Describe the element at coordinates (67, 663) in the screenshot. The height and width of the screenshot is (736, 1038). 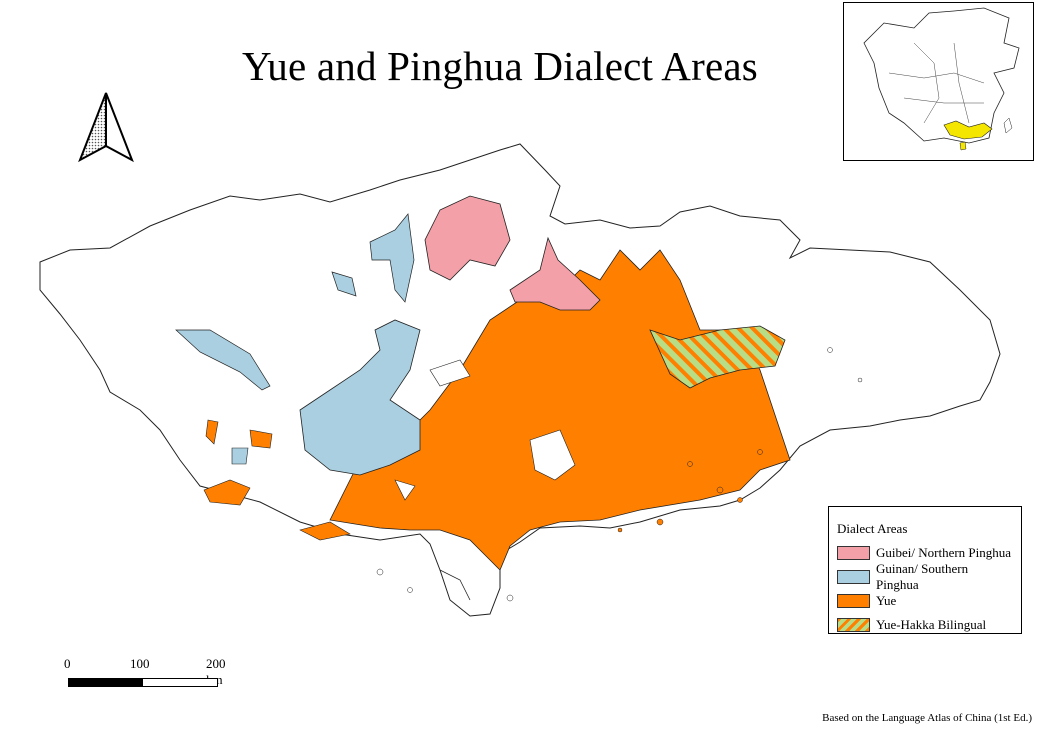
I see `scale-label-0: 0` at that location.